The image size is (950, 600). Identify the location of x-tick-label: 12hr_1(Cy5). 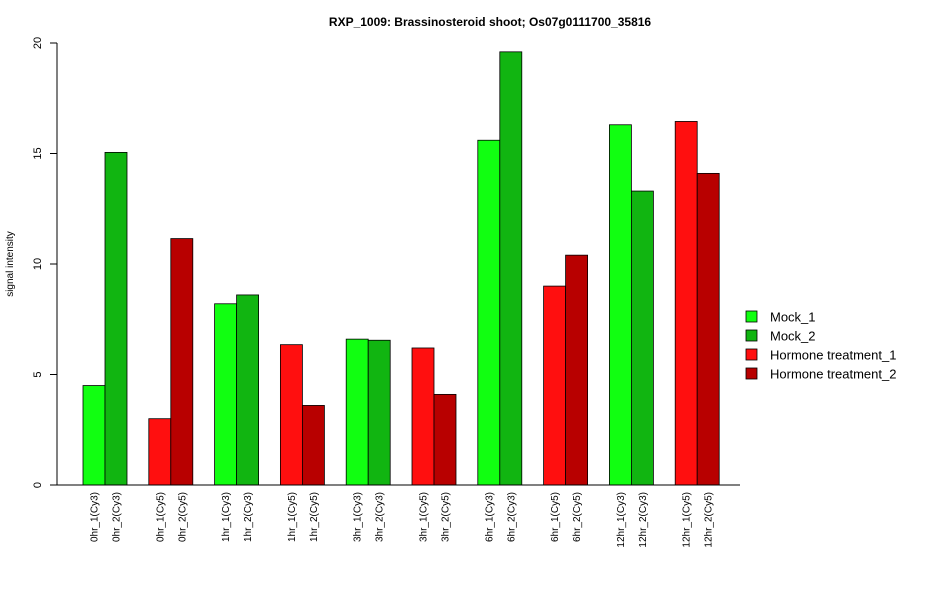
(687, 520).